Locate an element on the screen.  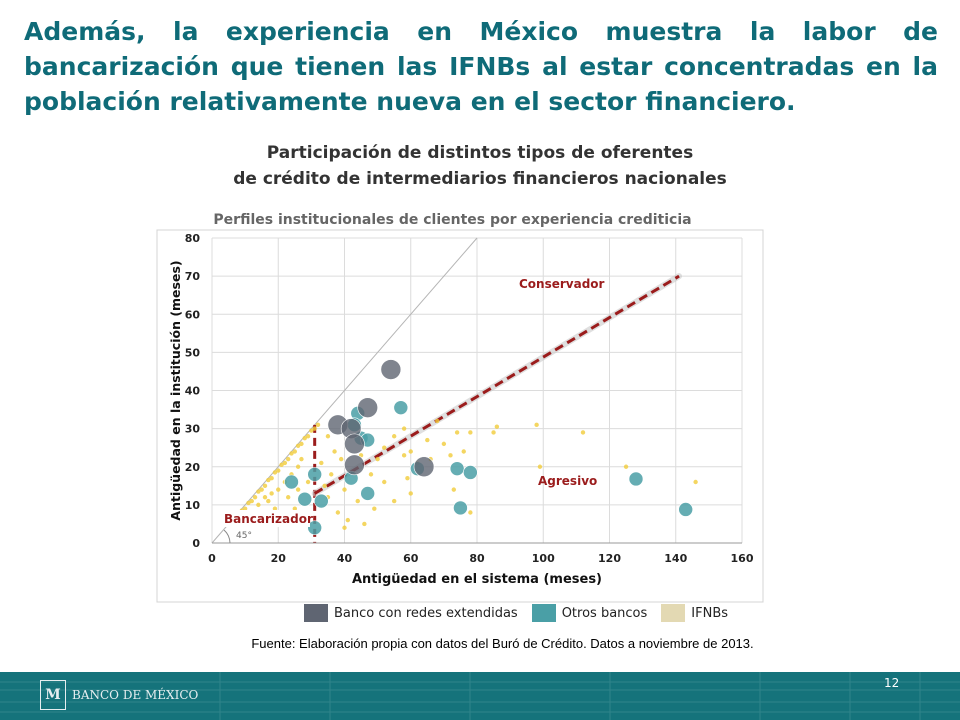
y-tick-label: 40 is located at coordinates (193, 391).